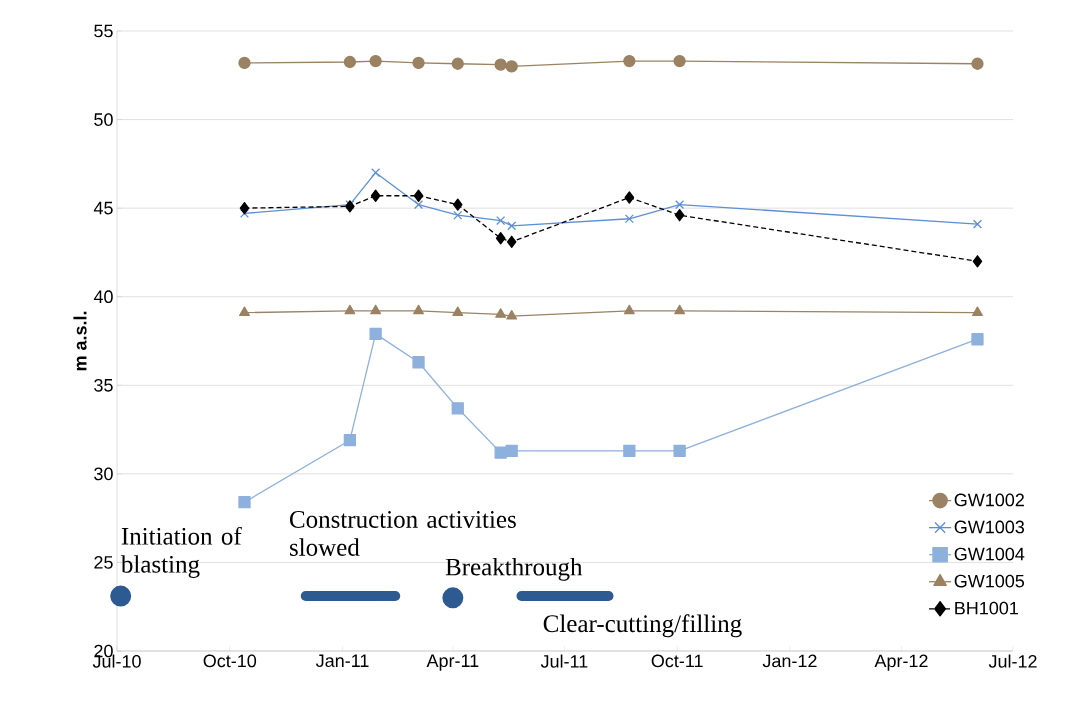 This screenshot has width=1074, height=704. I want to click on y-tick-label: 30, so click(103, 474).